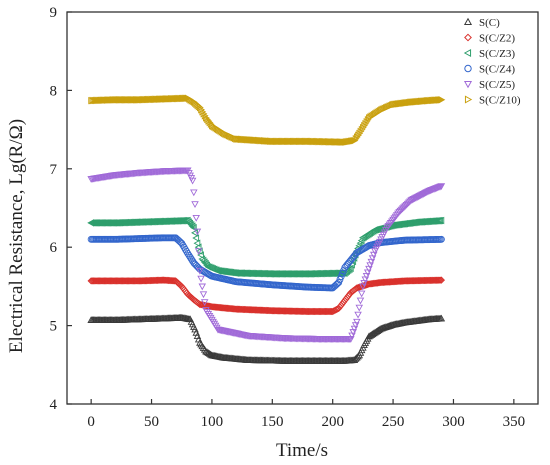  I want to click on x-tick-label: 300, so click(453, 422).